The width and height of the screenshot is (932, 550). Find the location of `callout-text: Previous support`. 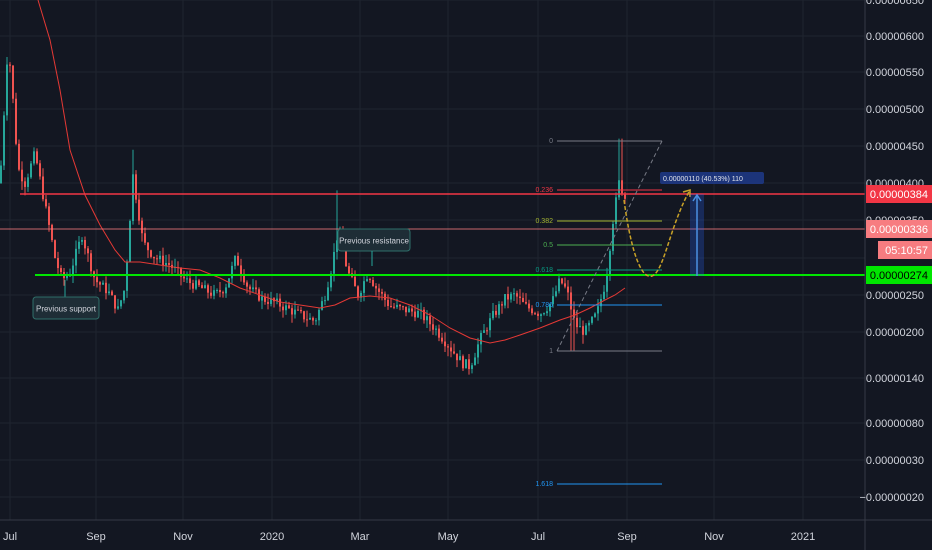

callout-text: Previous support is located at coordinates (66, 309).